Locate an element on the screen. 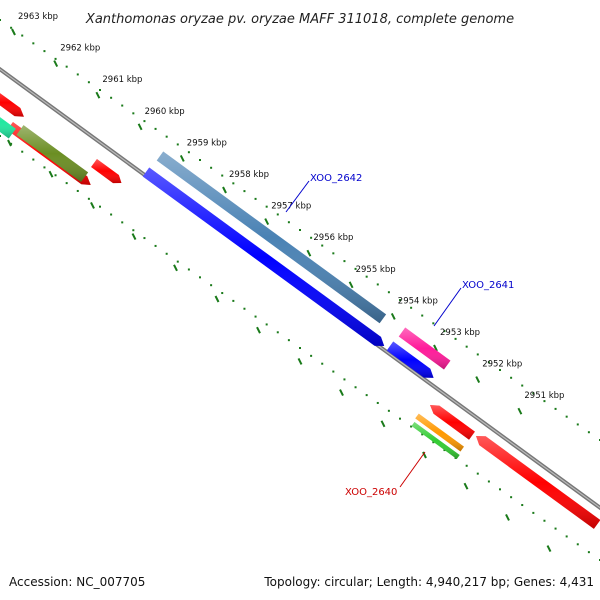 The image size is (600, 600). gene-label-xoo-2642: XOO_2642 is located at coordinates (336, 178).